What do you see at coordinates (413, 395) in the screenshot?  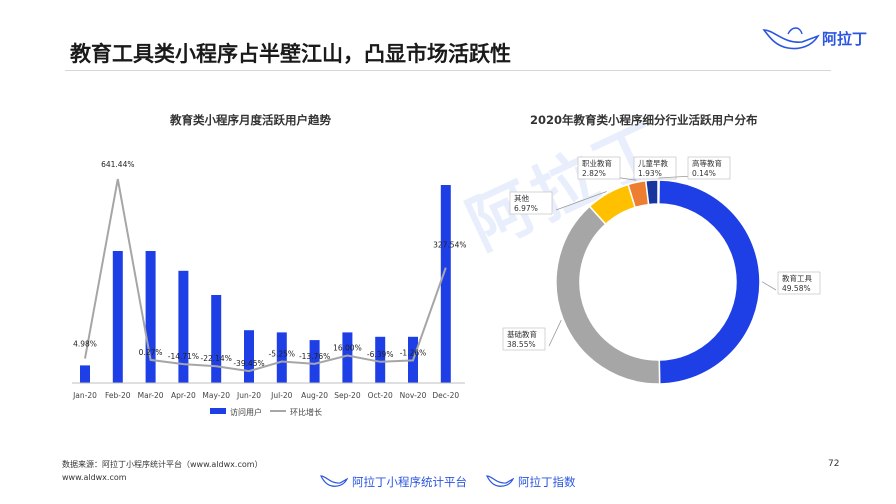 I see `x-tick-label: Nov-20` at bounding box center [413, 395].